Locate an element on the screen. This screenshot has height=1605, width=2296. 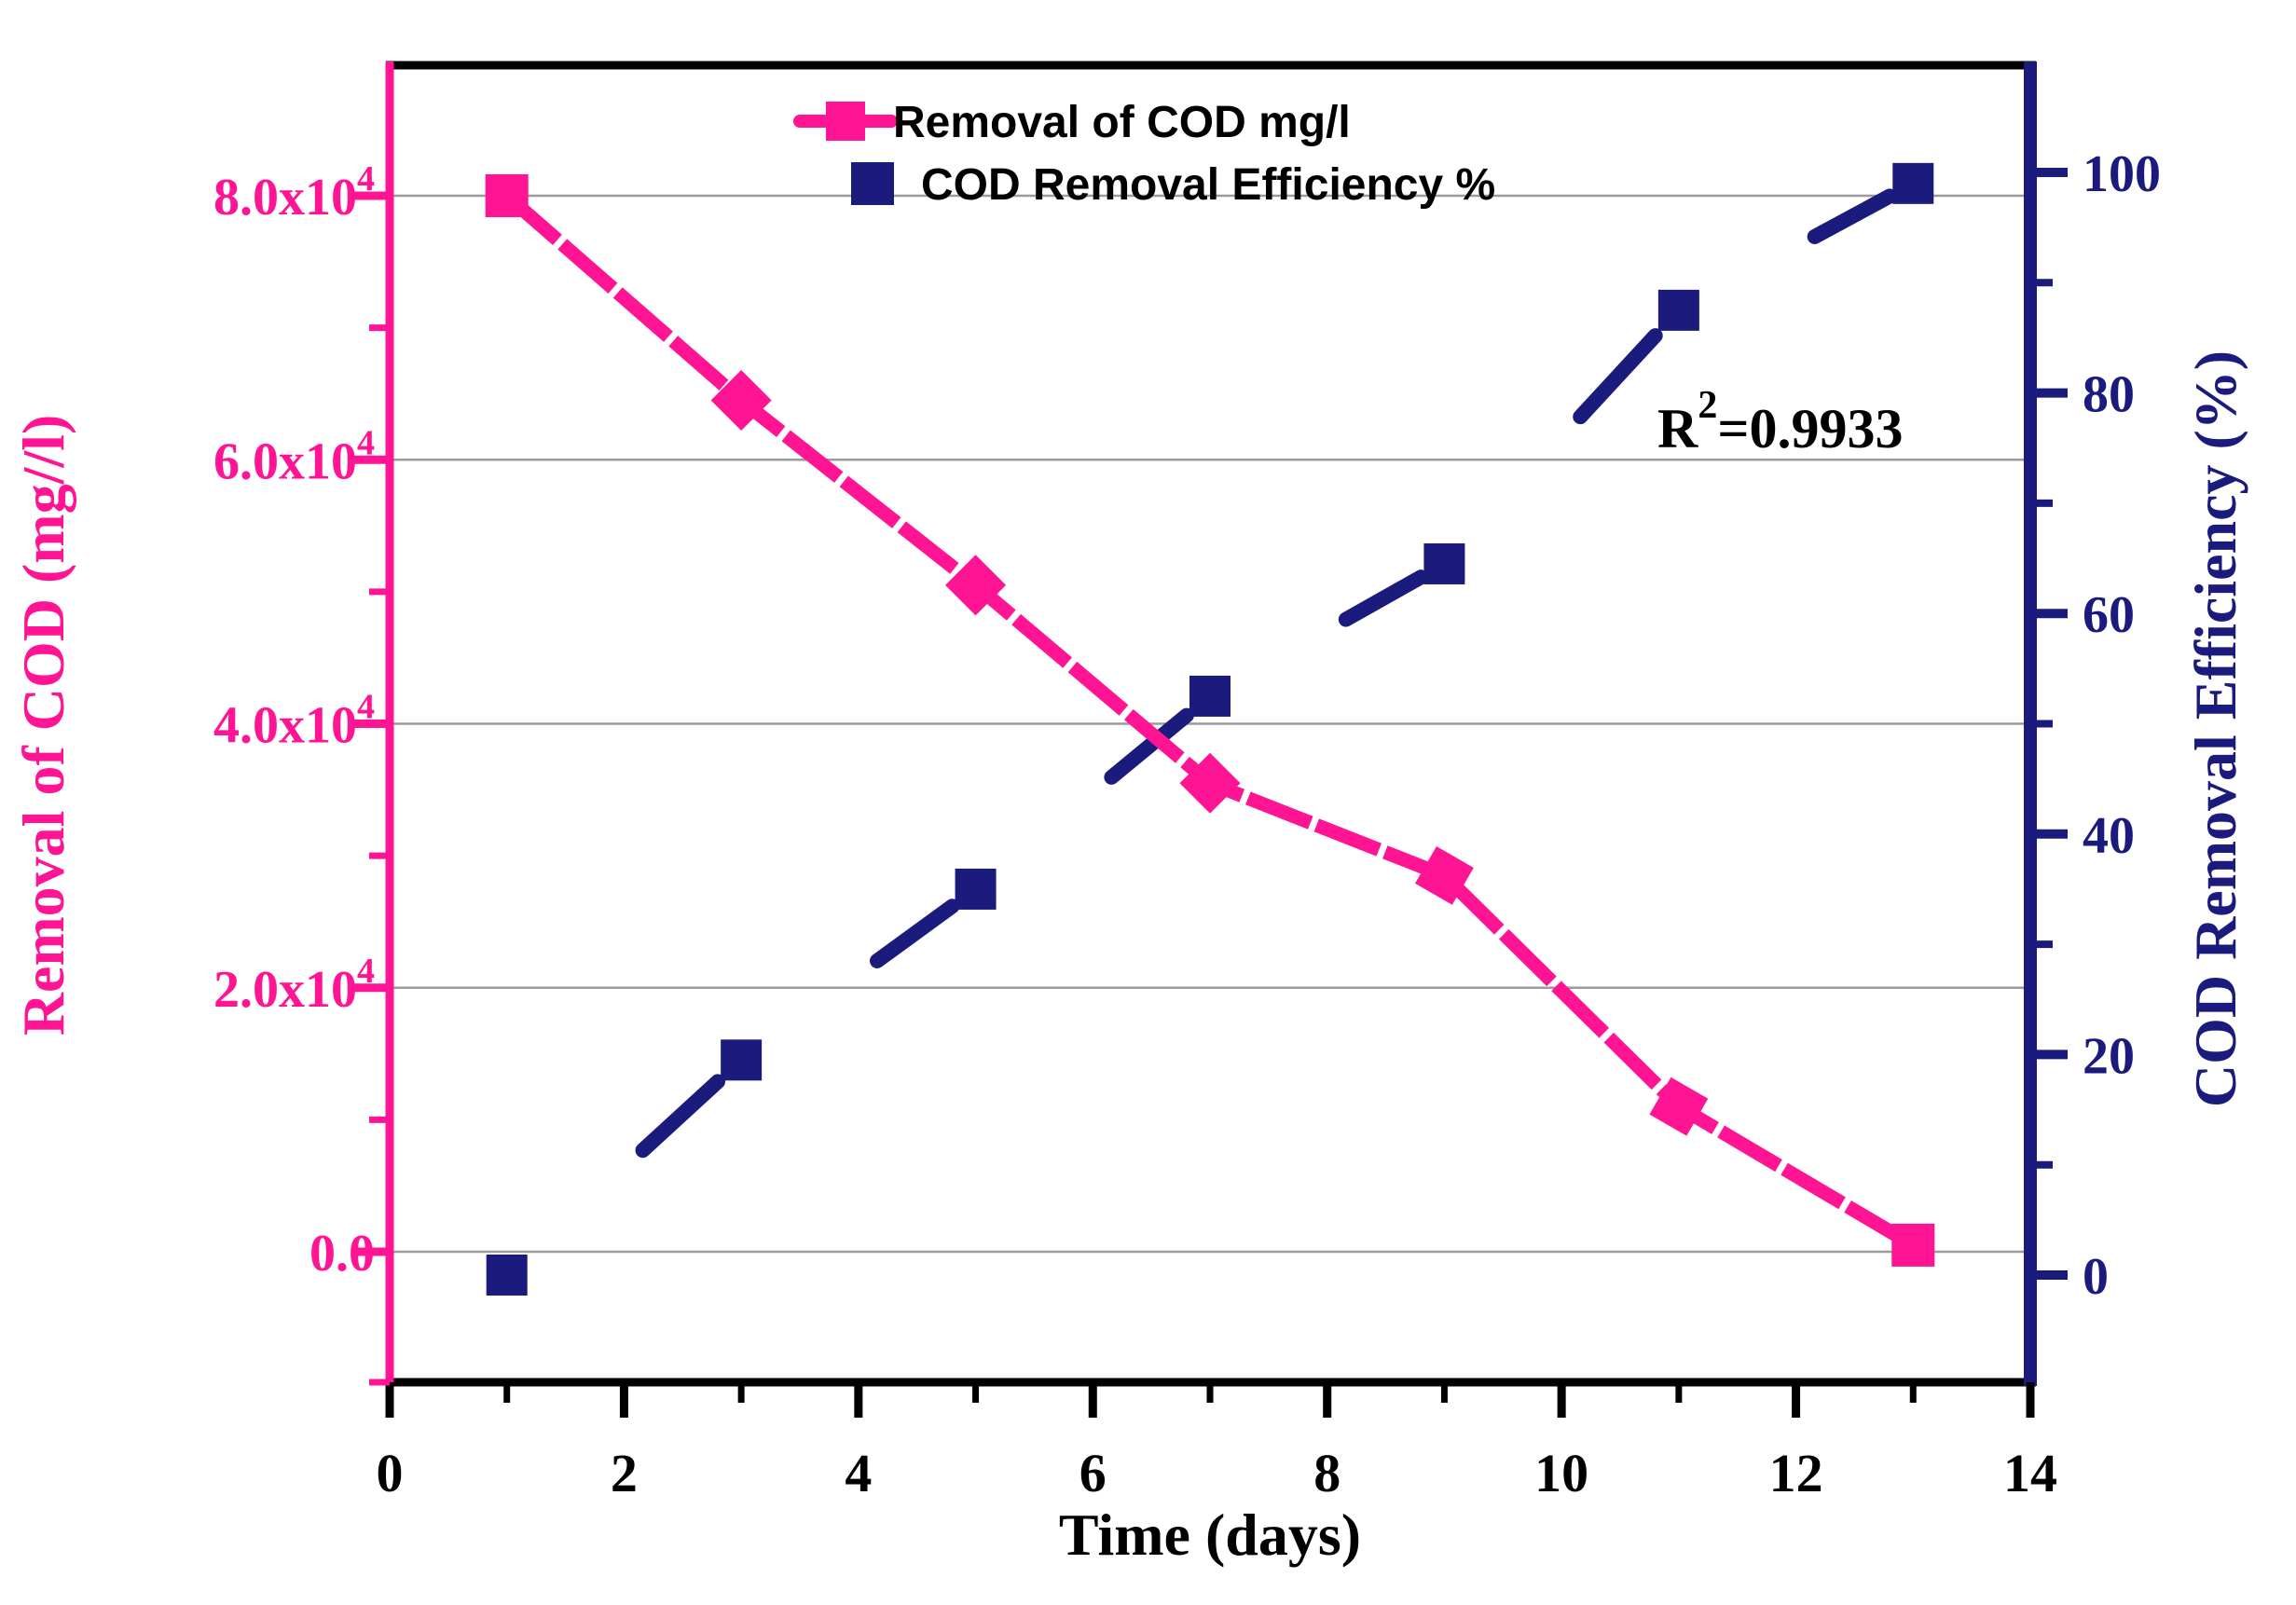
right-tick-label: 80 is located at coordinates (2109, 395).